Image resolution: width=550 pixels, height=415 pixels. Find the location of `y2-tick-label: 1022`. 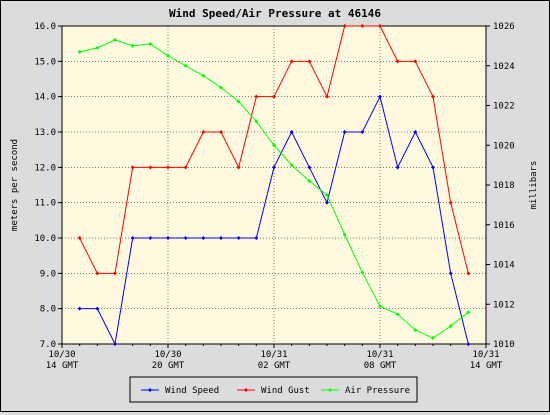

y2-tick-label: 1022 is located at coordinates (504, 107).